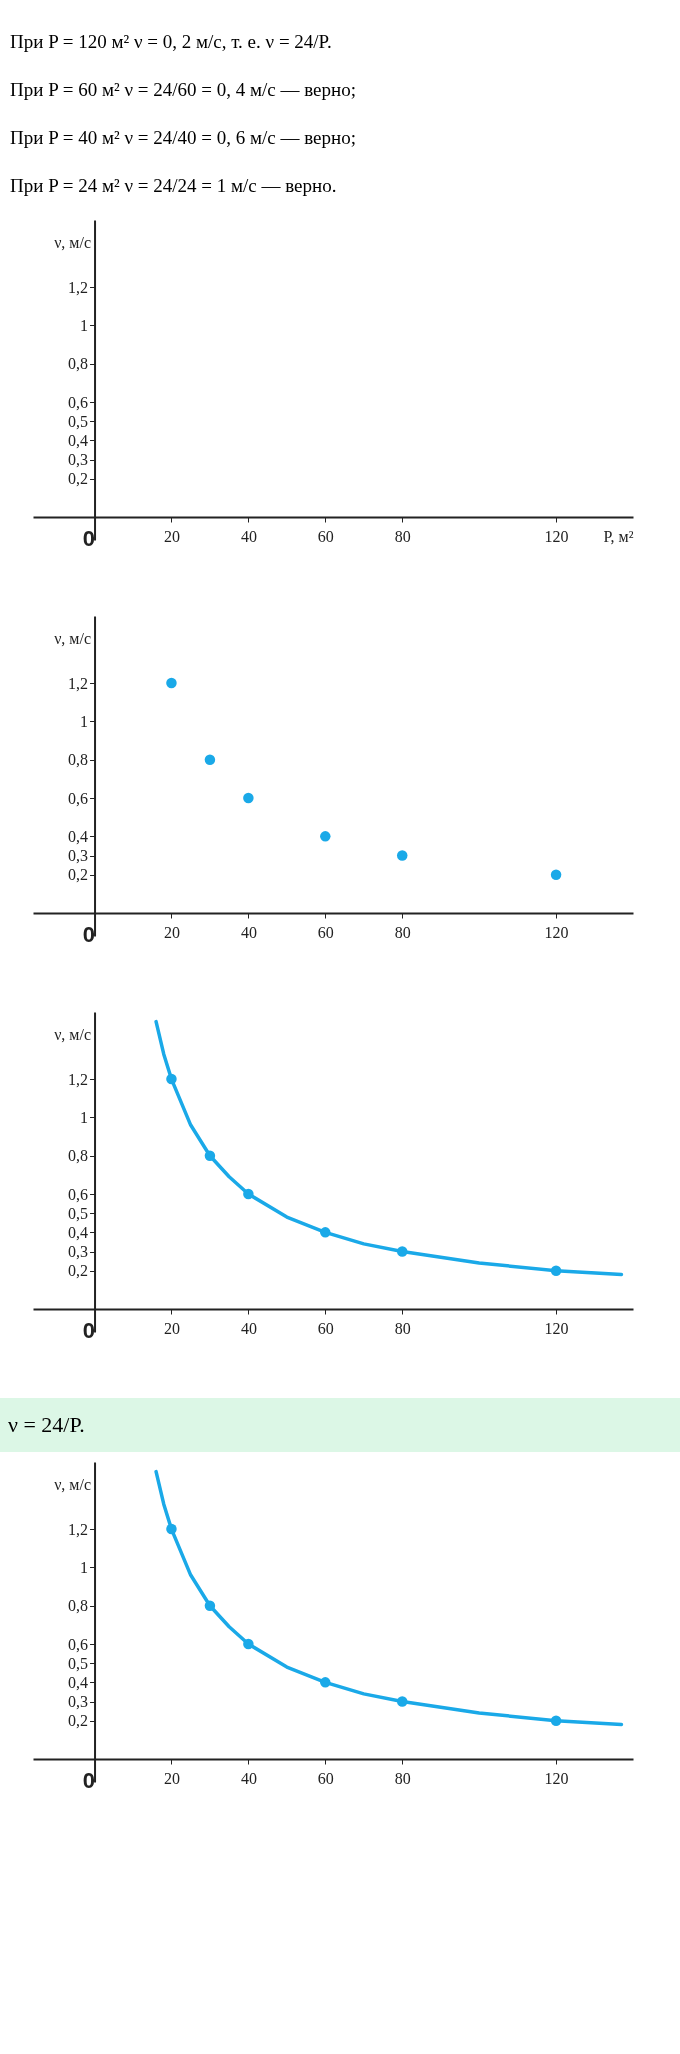 The width and height of the screenshot is (680, 2054). What do you see at coordinates (340, 1425) in the screenshot?
I see `chart-title: ν = 24/P.` at bounding box center [340, 1425].